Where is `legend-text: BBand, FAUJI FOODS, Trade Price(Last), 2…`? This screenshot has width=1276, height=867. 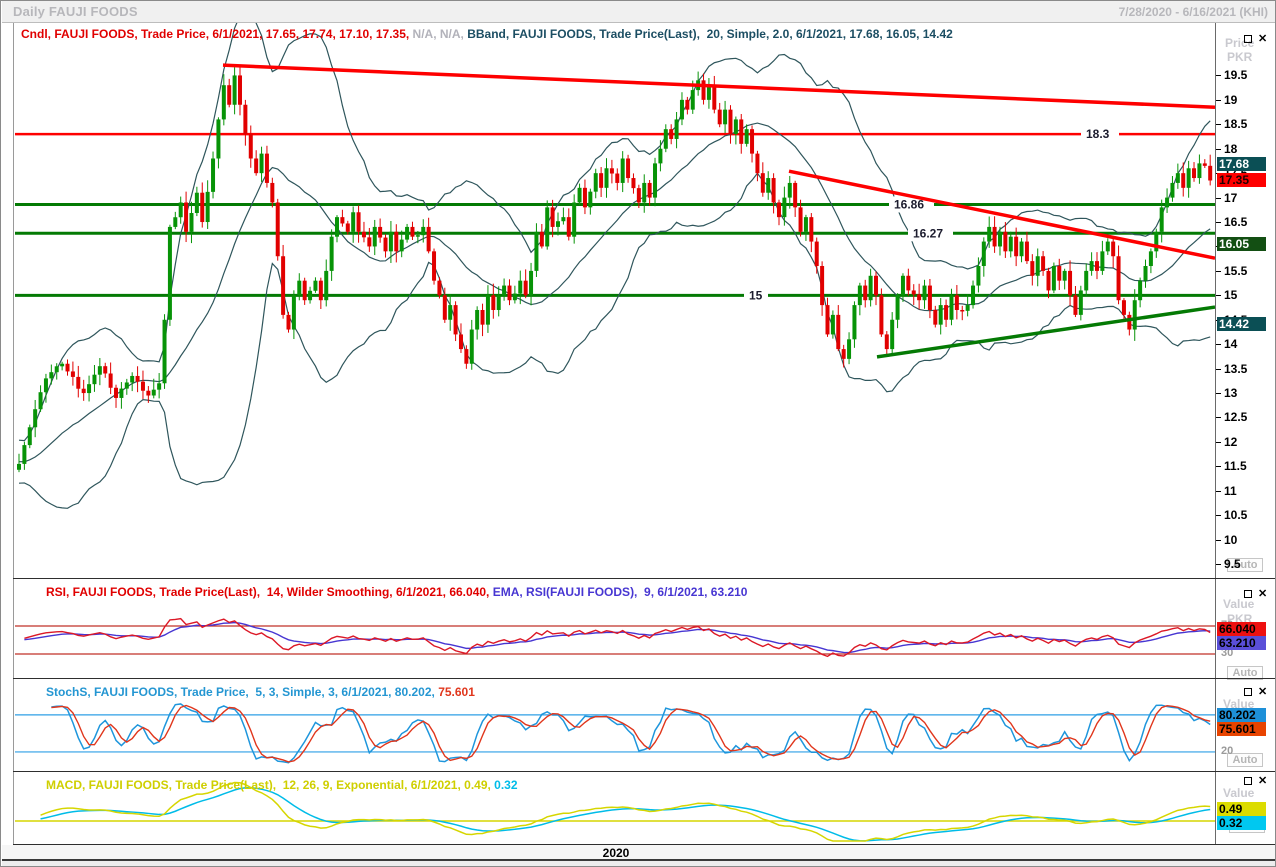
legend-text: BBand, FAUJI FOODS, Trade Price(Last), 2… is located at coordinates (710, 34).